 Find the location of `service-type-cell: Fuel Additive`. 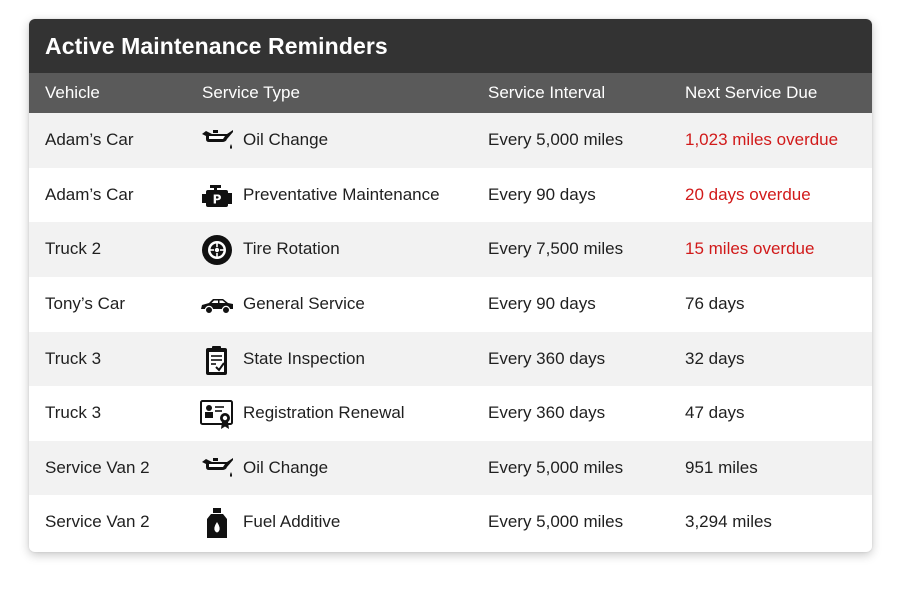

service-type-cell: Fuel Additive is located at coordinates (292, 522).